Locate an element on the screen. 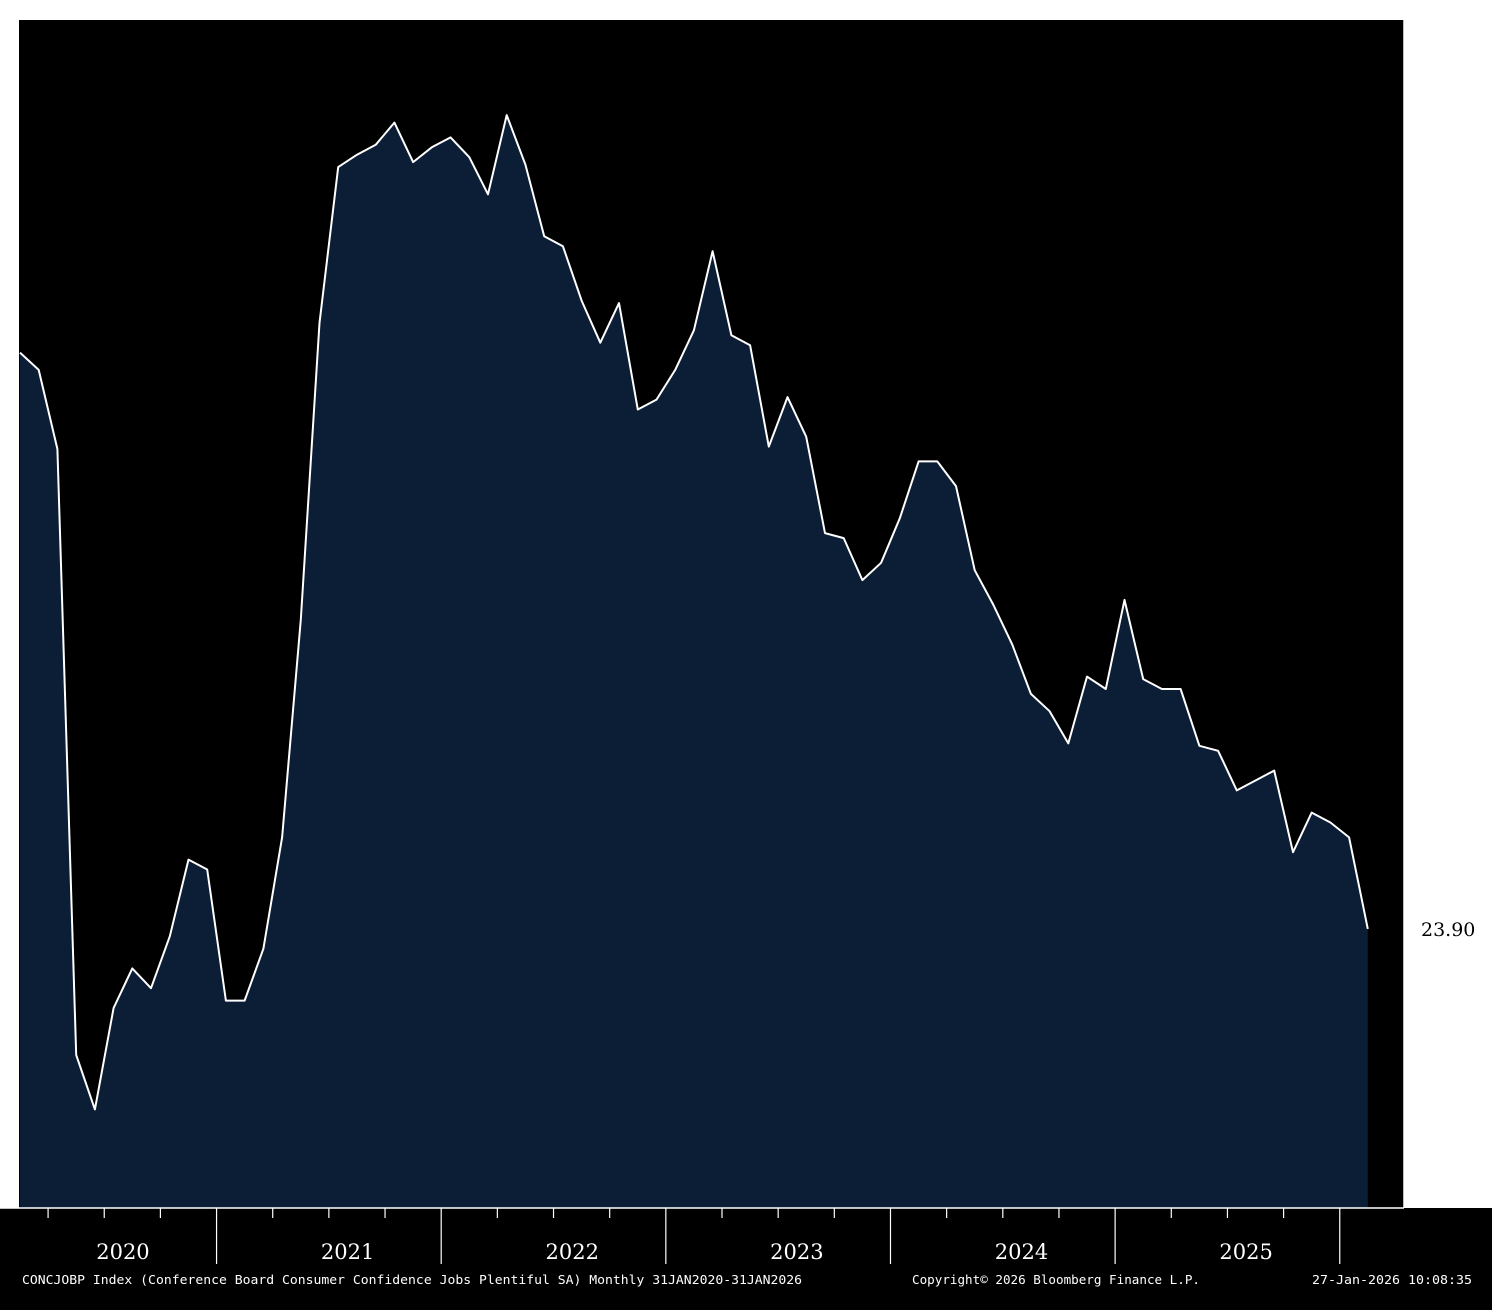  y-tick-label: 60 is located at coordinates (1426, 37).